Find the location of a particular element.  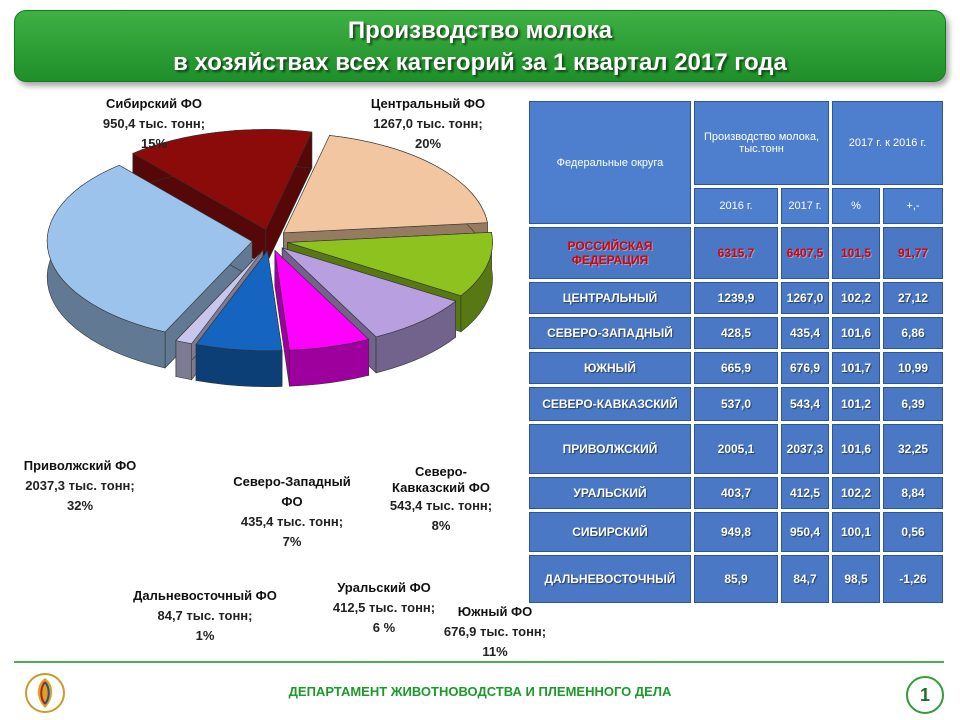

callout-name: Дальневосточный ФО is located at coordinates (205, 595).